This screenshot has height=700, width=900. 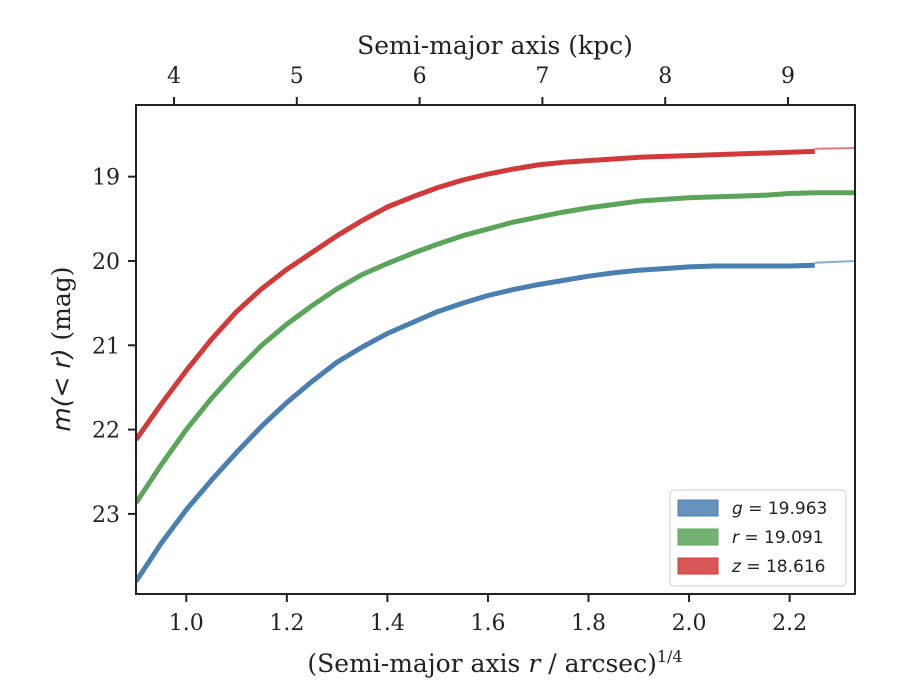 What do you see at coordinates (781, 538) in the screenshot?
I see `legend-value-r: = 19.091` at bounding box center [781, 538].